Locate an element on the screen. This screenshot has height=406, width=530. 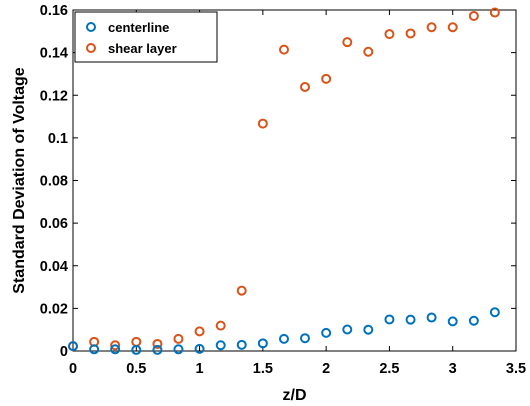
x-tick-label: 1 is located at coordinates (200, 369).